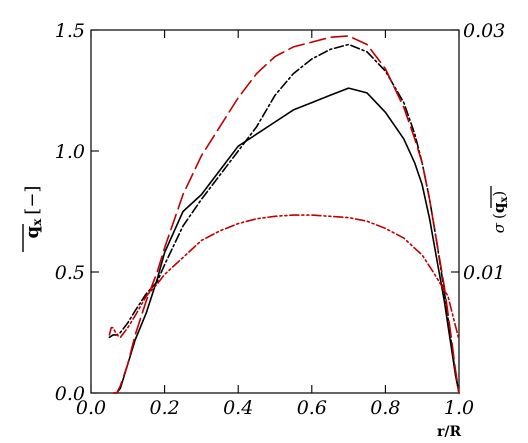  I want to click on svg-text:qx[−]: qx [−], so click(33, 212).